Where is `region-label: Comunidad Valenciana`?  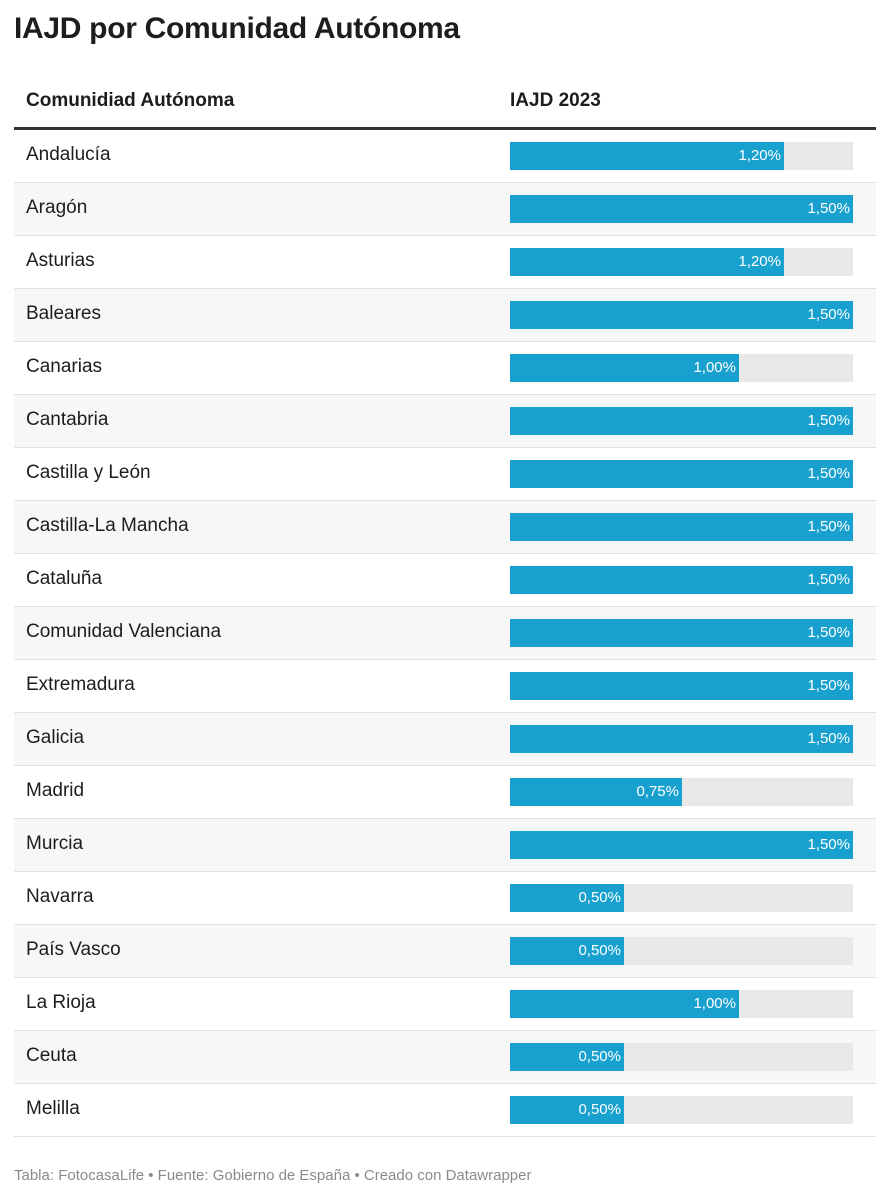 region-label: Comunidad Valenciana is located at coordinates (124, 631).